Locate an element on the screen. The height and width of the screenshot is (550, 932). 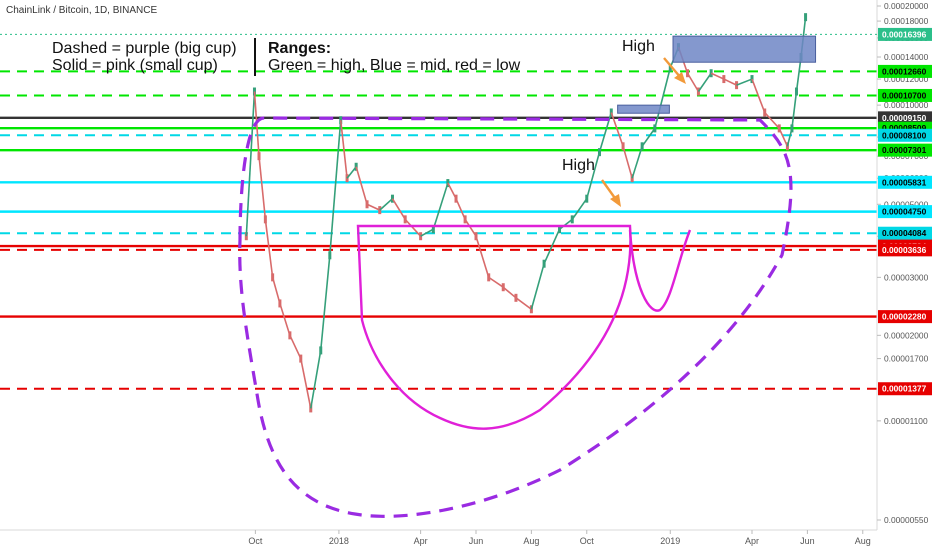
y-tick-label-3: 0.00014000 is located at coordinates (906, 57).